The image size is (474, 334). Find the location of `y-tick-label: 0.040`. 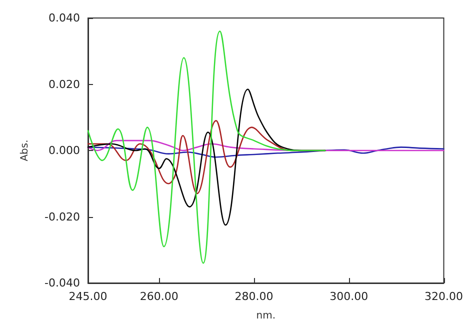

y-tick-label: 0.040 is located at coordinates (64, 18).